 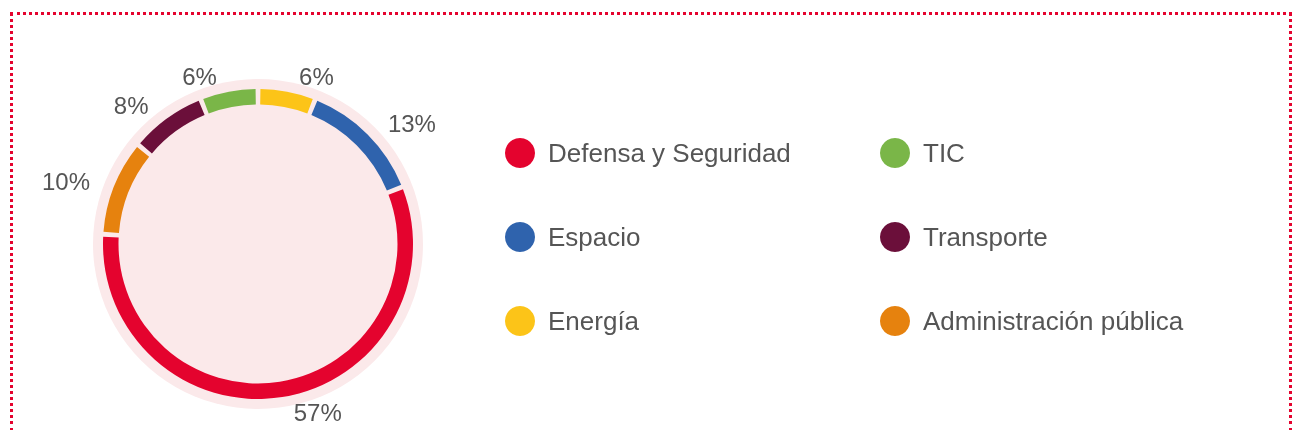 What do you see at coordinates (317, 413) in the screenshot?
I see `data-label: 57%` at bounding box center [317, 413].